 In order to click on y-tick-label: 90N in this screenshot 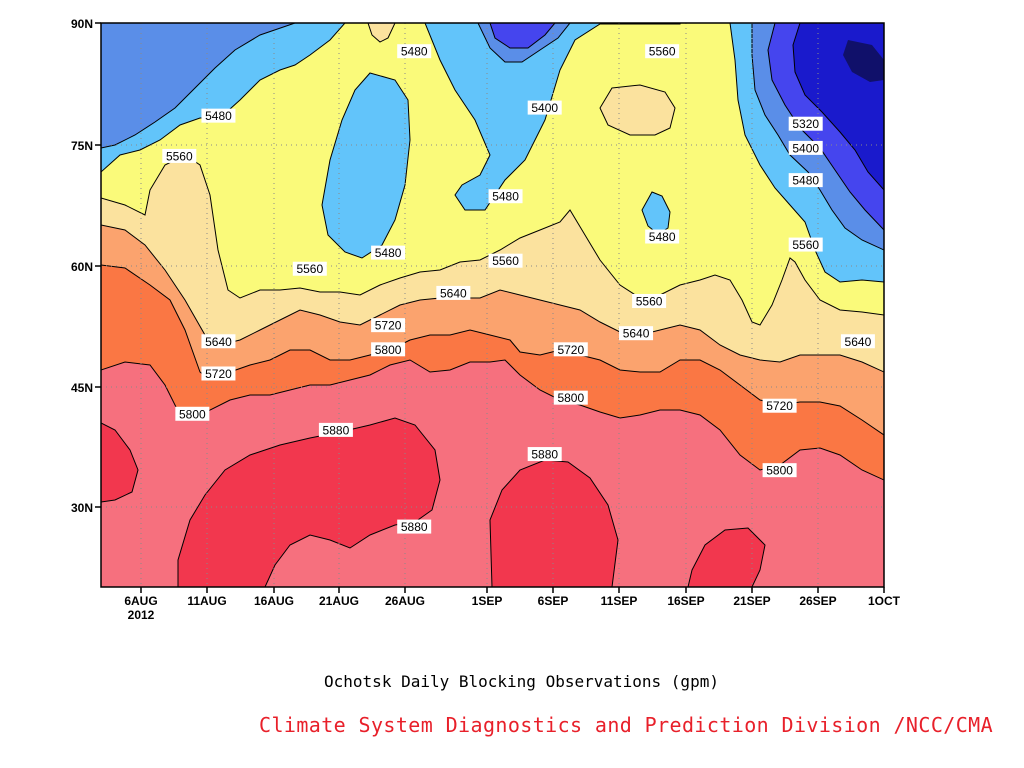, I will do `click(82, 24)`.